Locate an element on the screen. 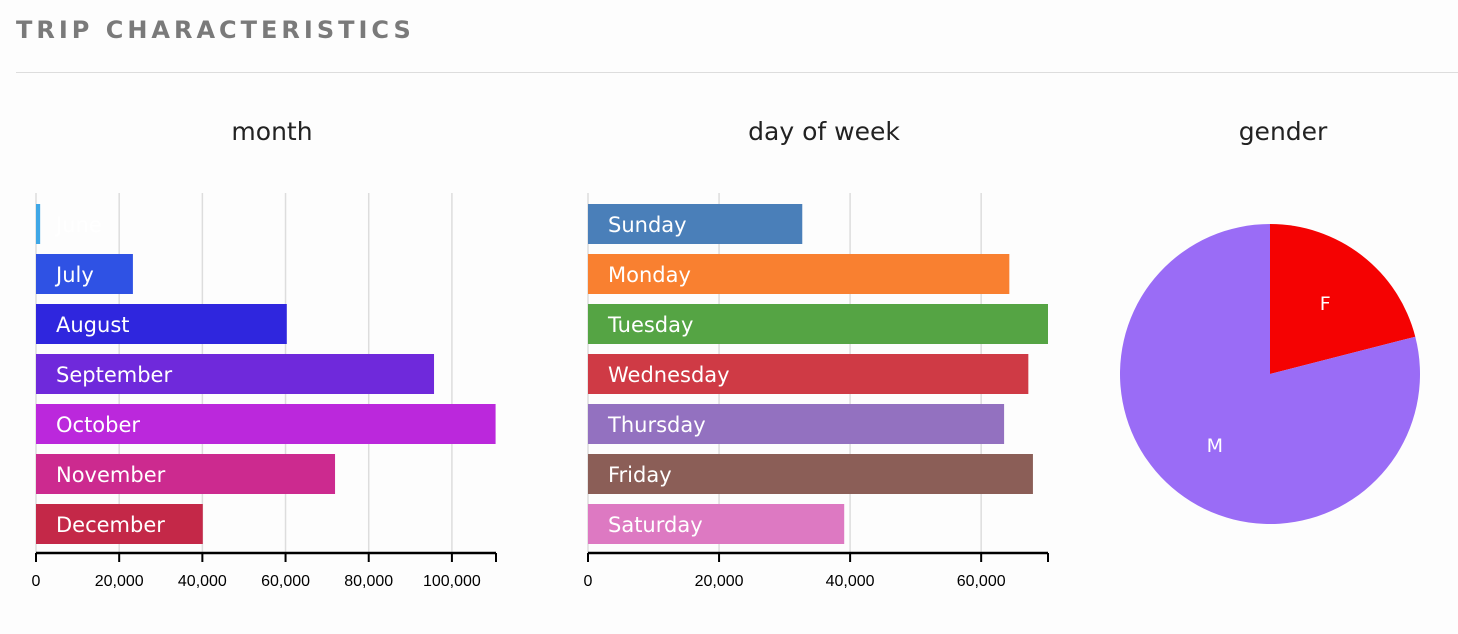 Image resolution: width=1458 pixels, height=634 pixels. bar-label: August is located at coordinates (93, 325).